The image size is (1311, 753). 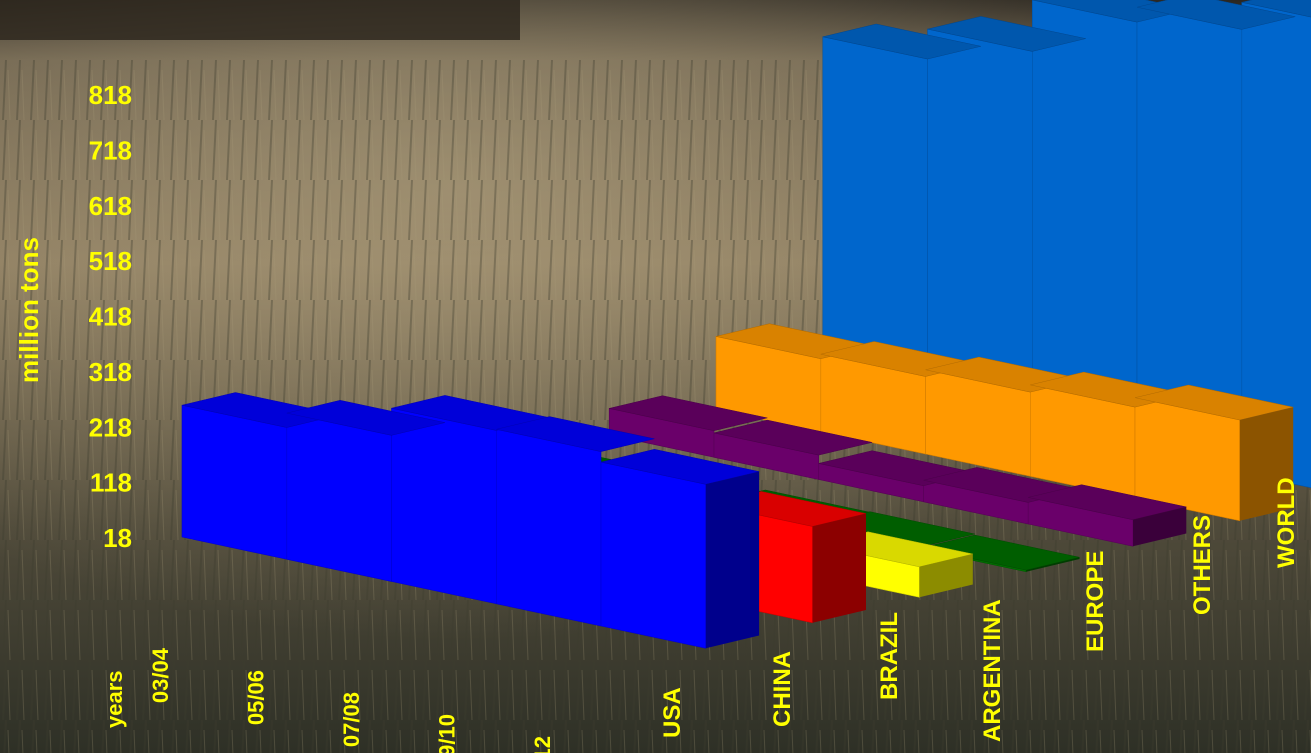 I want to click on y-tick-labels: 818 718 618 518 418 318 218 118 18, so click(x=110, y=316).